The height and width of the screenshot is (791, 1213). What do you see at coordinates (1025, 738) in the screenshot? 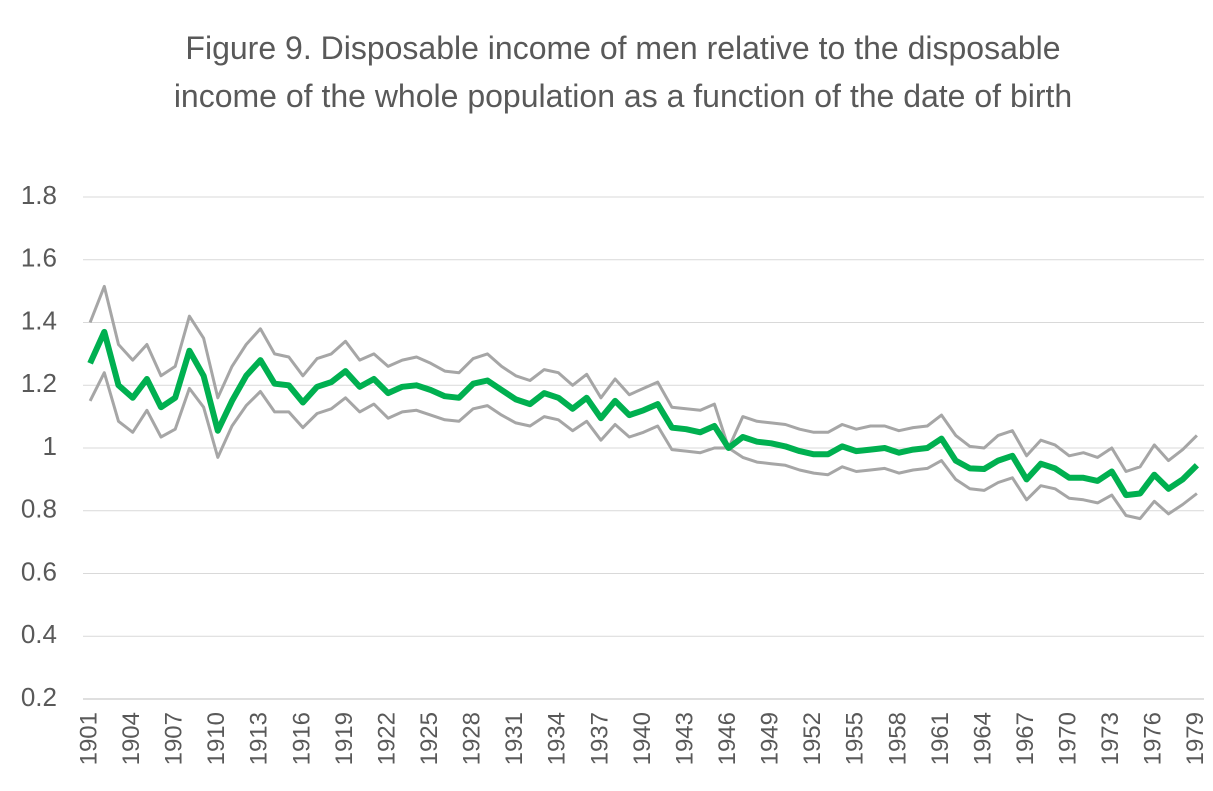
I see `x-tick-label: 1967` at bounding box center [1025, 738].